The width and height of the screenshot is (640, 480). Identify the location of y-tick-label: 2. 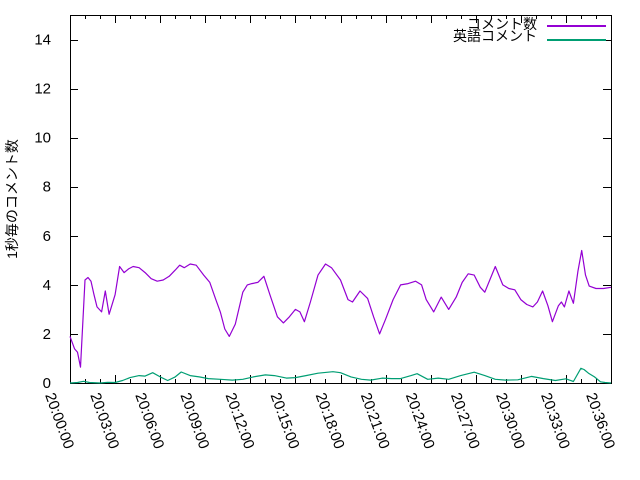
(47, 334).